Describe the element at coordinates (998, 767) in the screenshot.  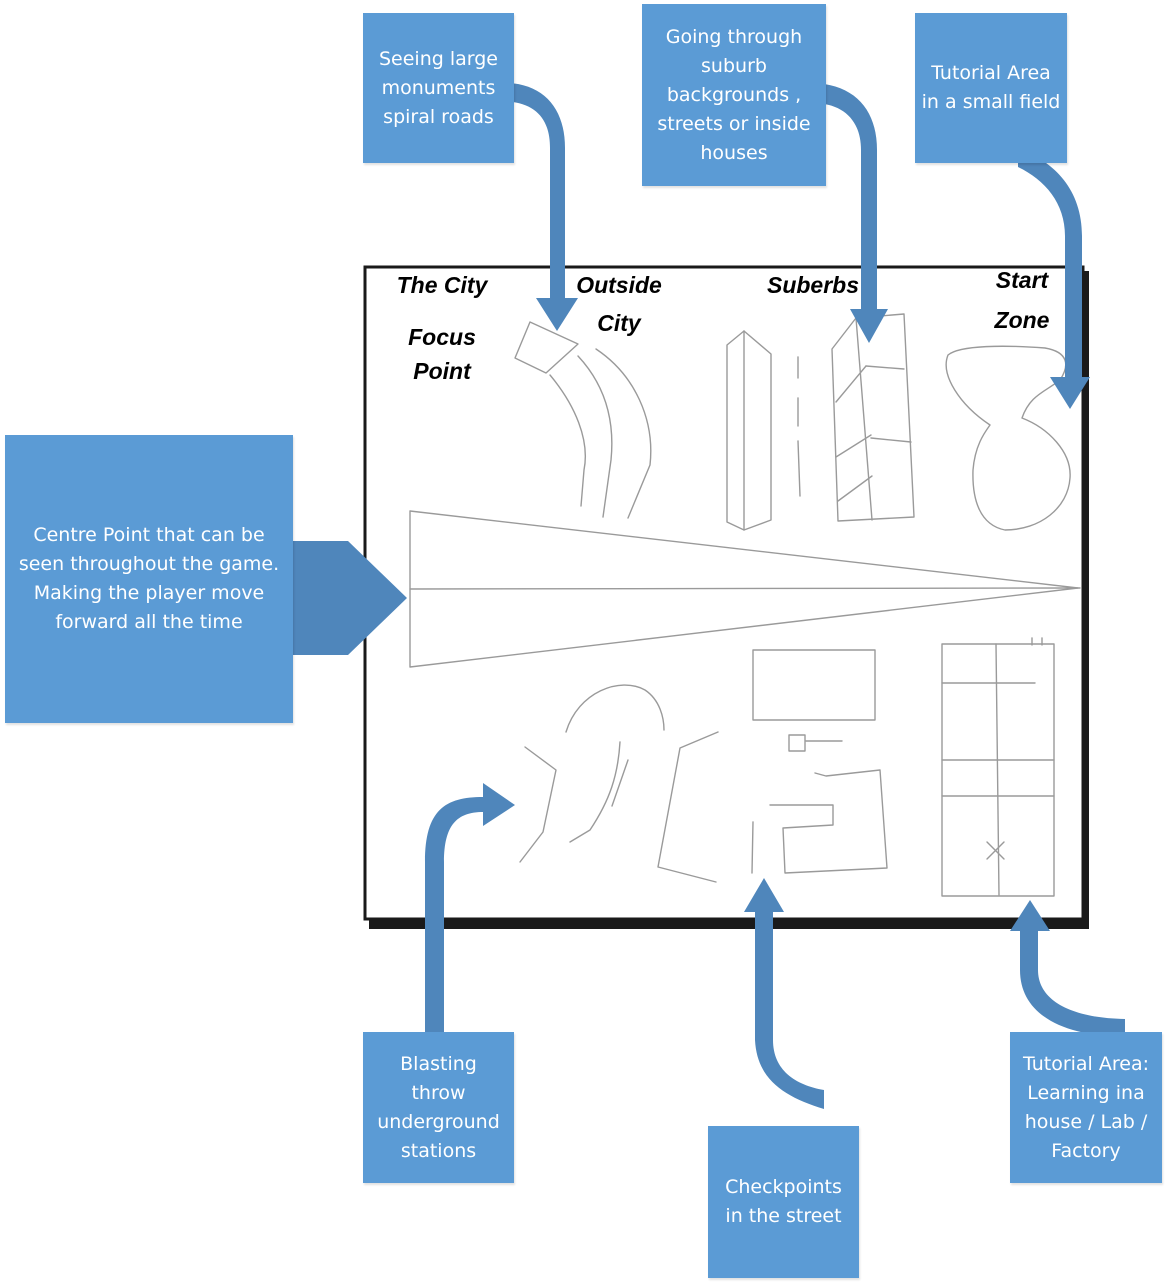
I see `tutorial-house-sketch` at that location.